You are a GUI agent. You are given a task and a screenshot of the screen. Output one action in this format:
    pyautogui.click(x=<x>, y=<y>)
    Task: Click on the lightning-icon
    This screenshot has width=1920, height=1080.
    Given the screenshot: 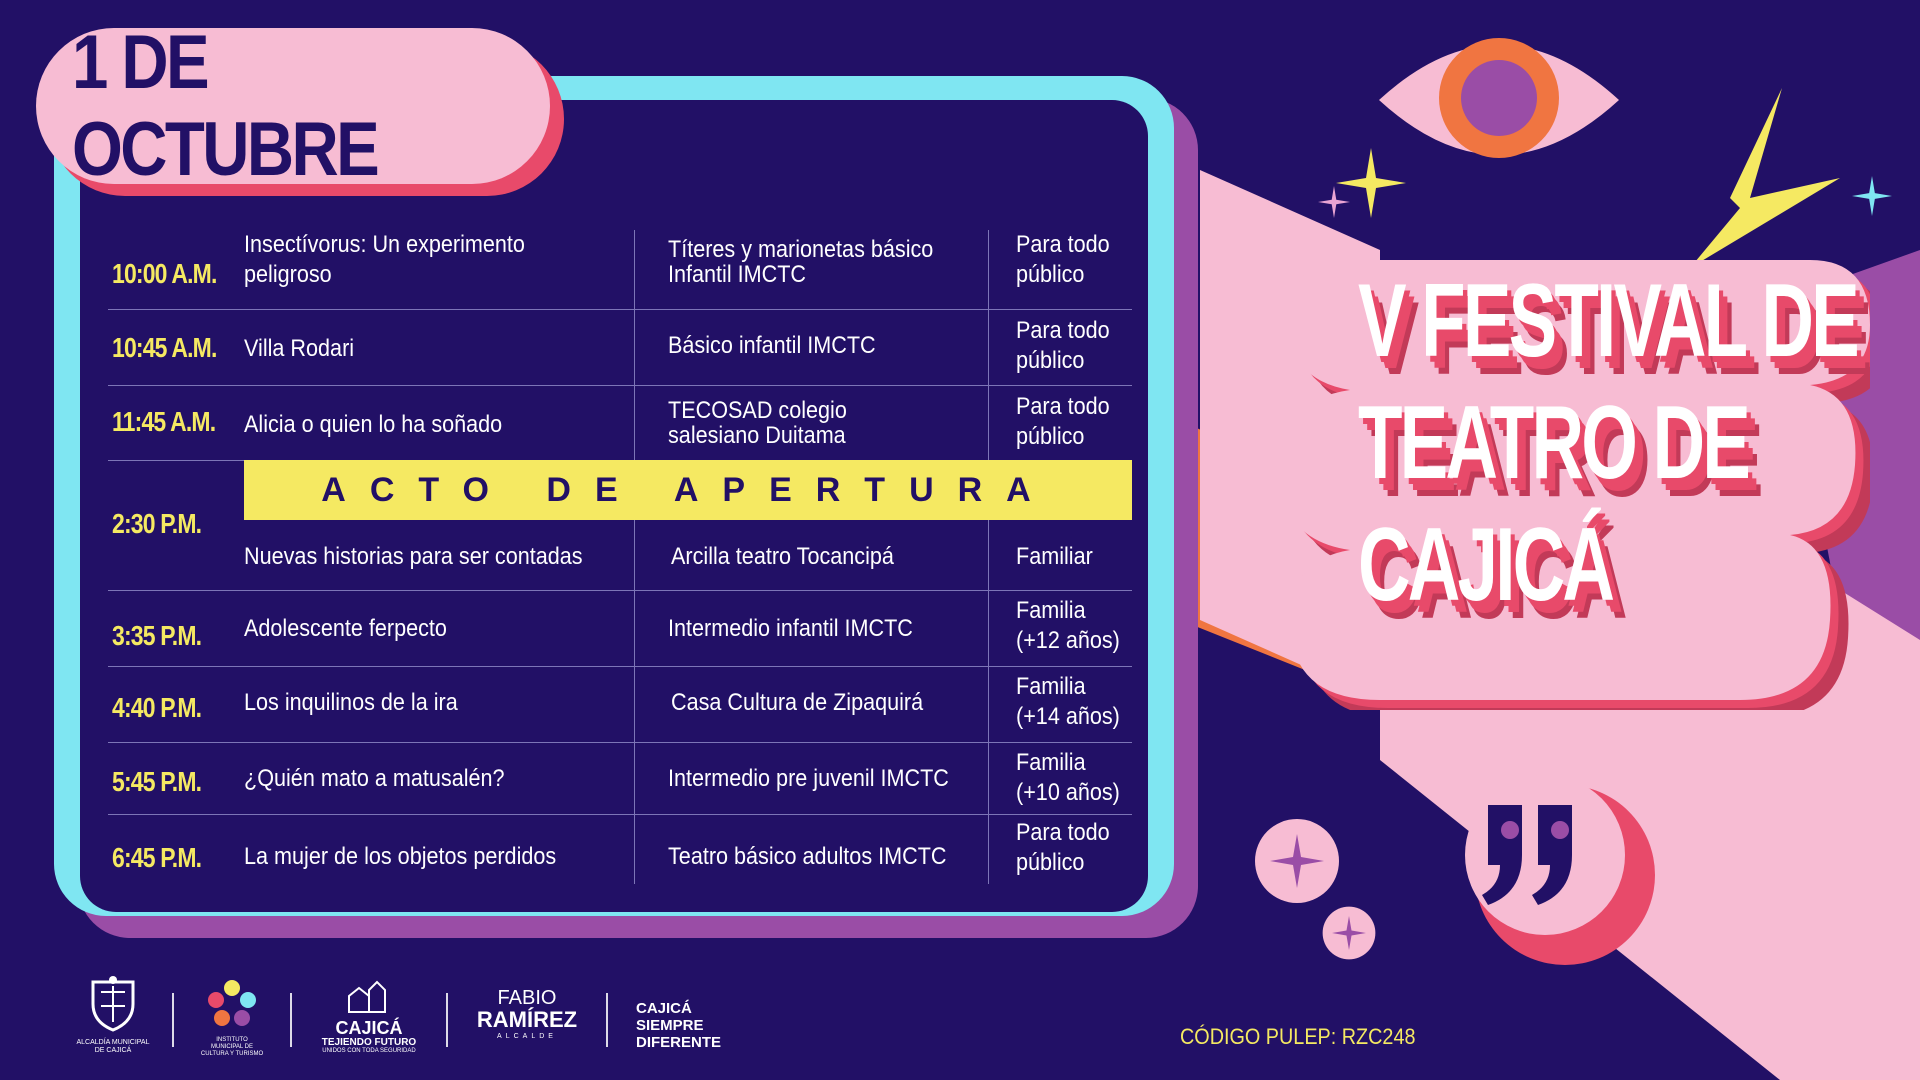 What is the action you would take?
    pyautogui.click(x=1765, y=178)
    